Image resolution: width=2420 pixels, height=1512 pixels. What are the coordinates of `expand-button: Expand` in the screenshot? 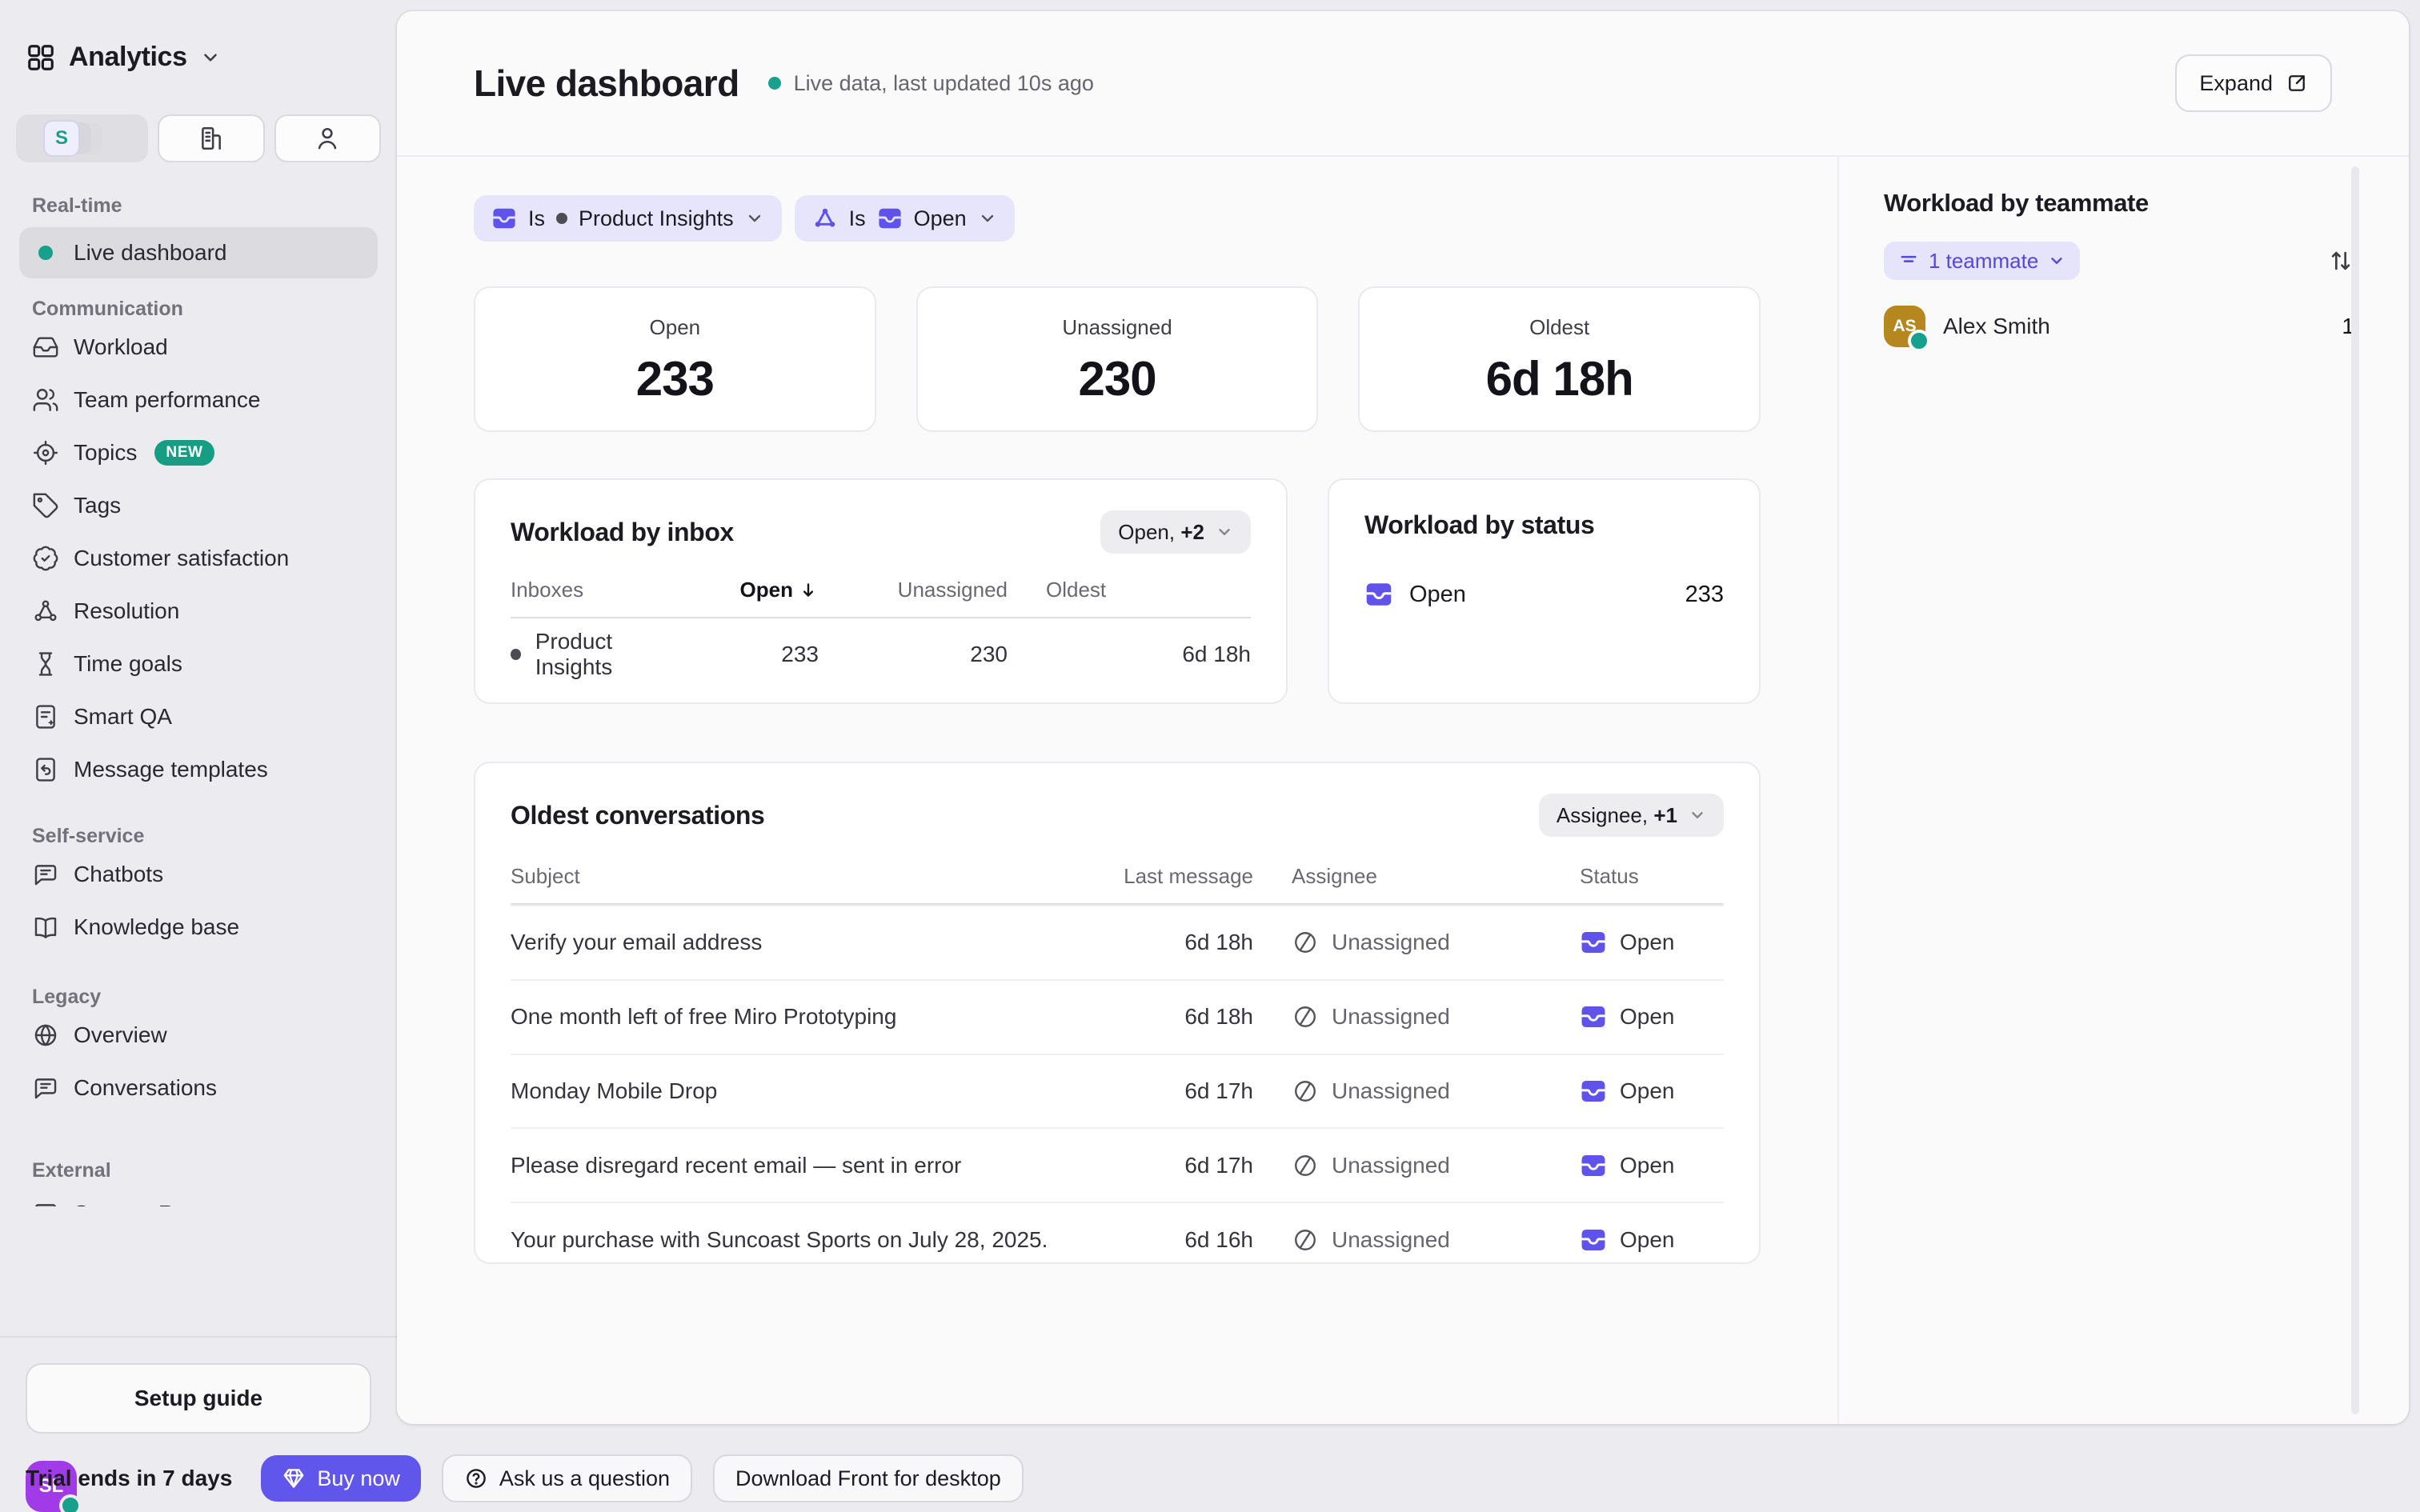 It's located at (2253, 83).